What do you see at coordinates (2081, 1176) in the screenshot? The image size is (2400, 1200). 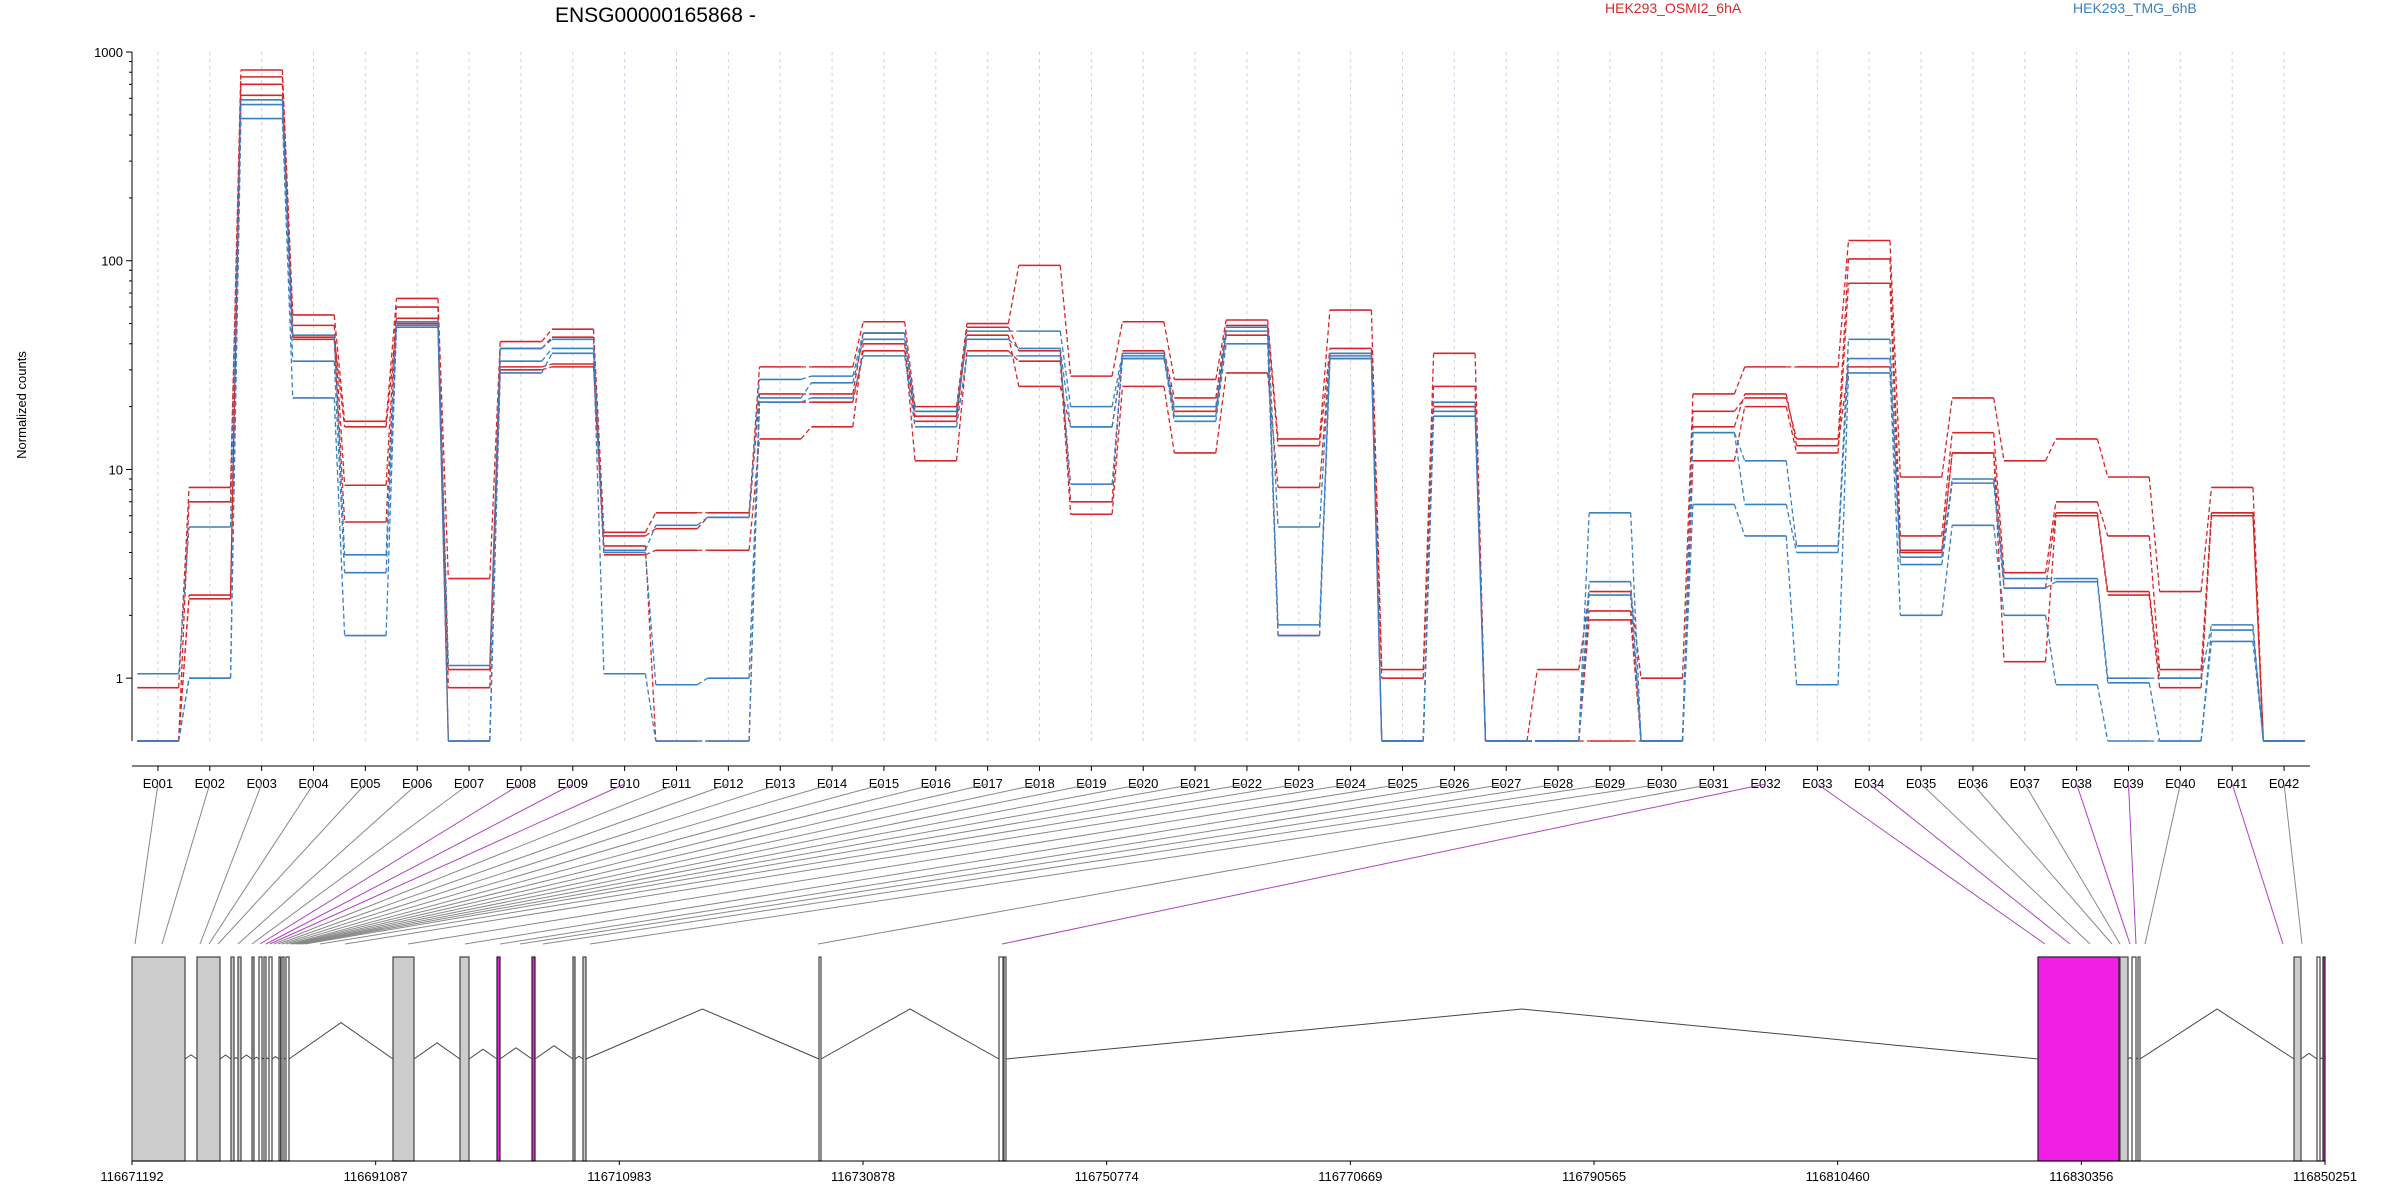 I see `coord-label: 116830356` at bounding box center [2081, 1176].